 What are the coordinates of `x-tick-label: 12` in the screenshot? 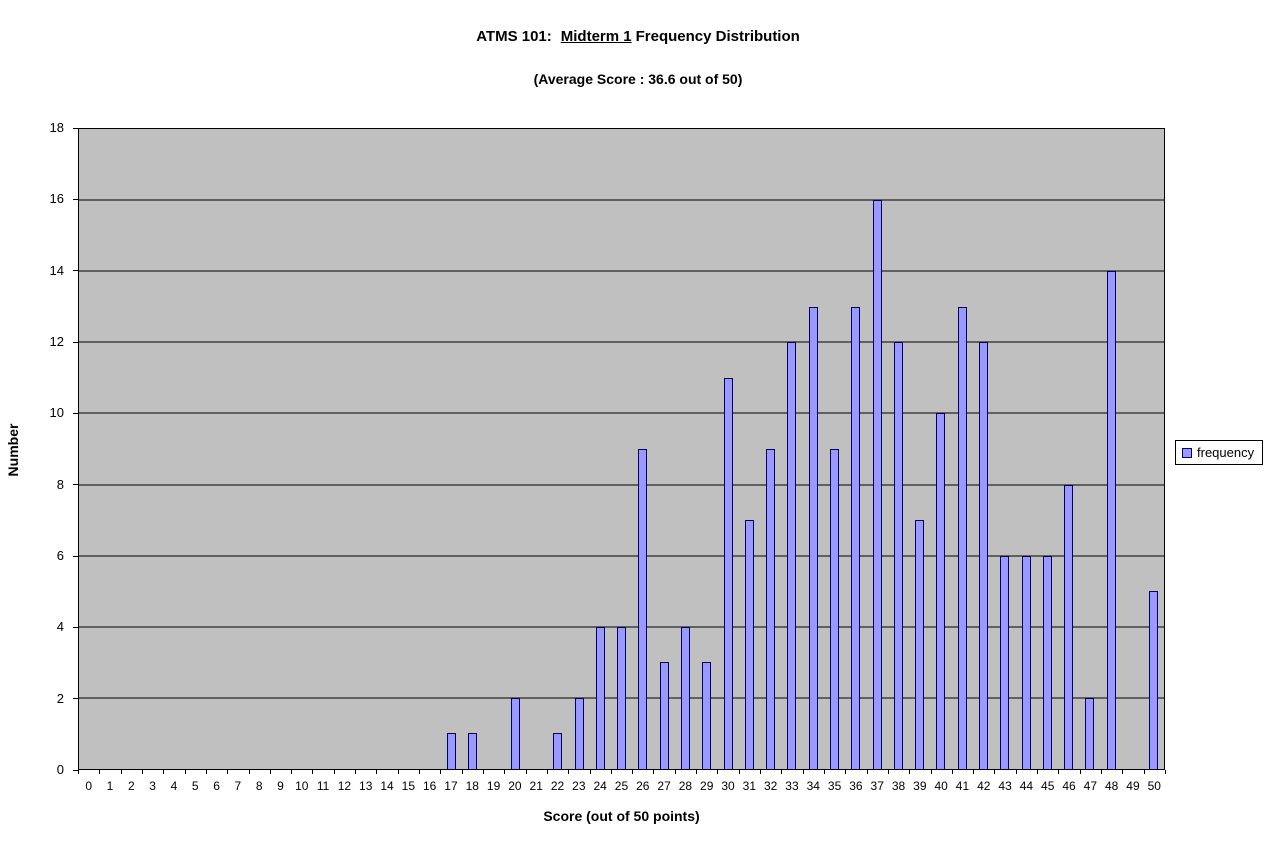 It's located at (344, 786).